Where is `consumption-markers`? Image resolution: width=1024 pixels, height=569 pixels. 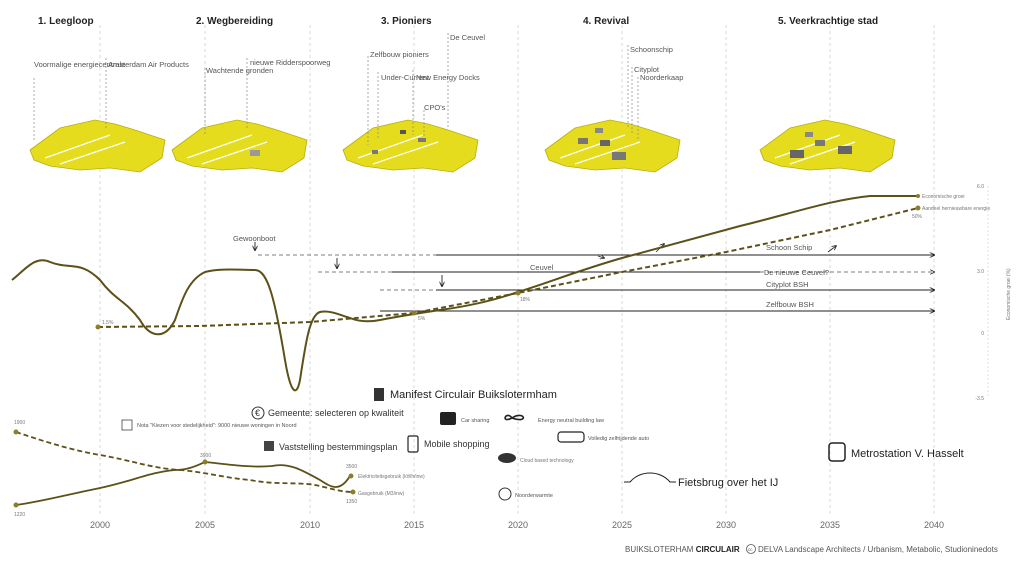 consumption-markers is located at coordinates (184, 468).